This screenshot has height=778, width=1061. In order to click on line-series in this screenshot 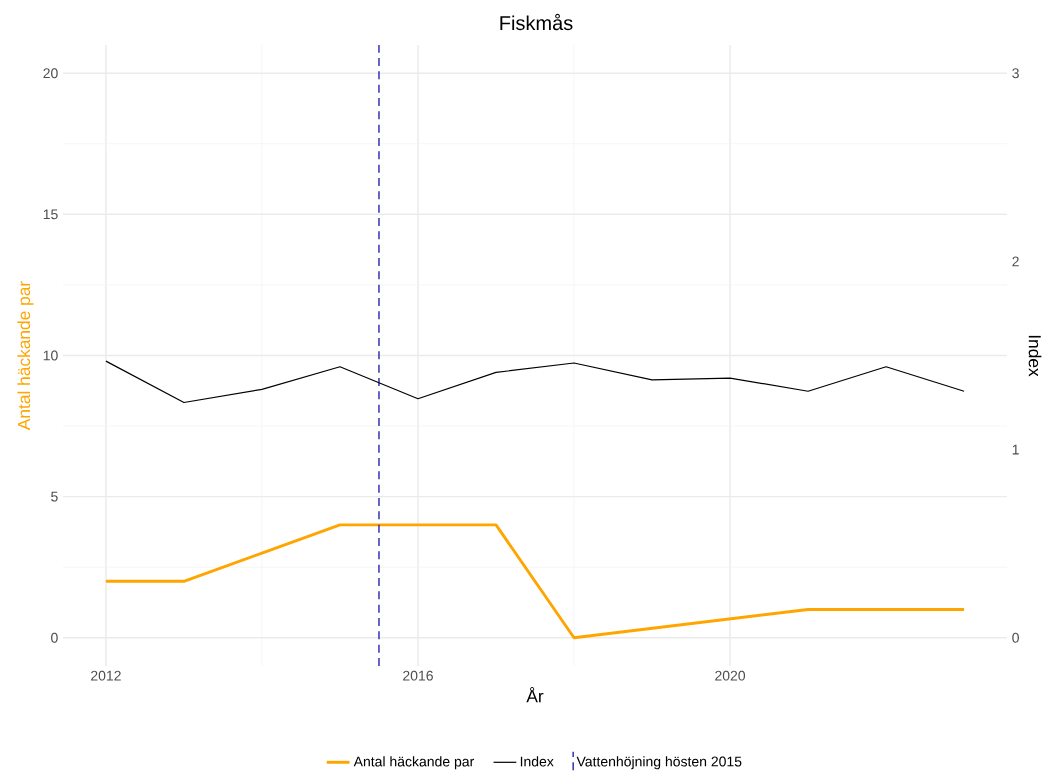, I will do `click(535, 382)`.